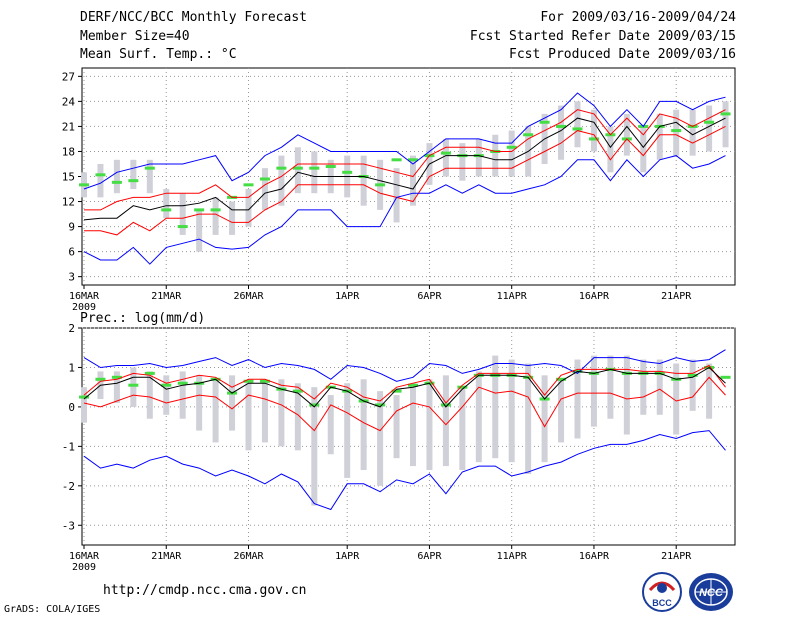 This screenshot has height=618, width=800. I want to click on prec-series-lower, so click(404, 404).